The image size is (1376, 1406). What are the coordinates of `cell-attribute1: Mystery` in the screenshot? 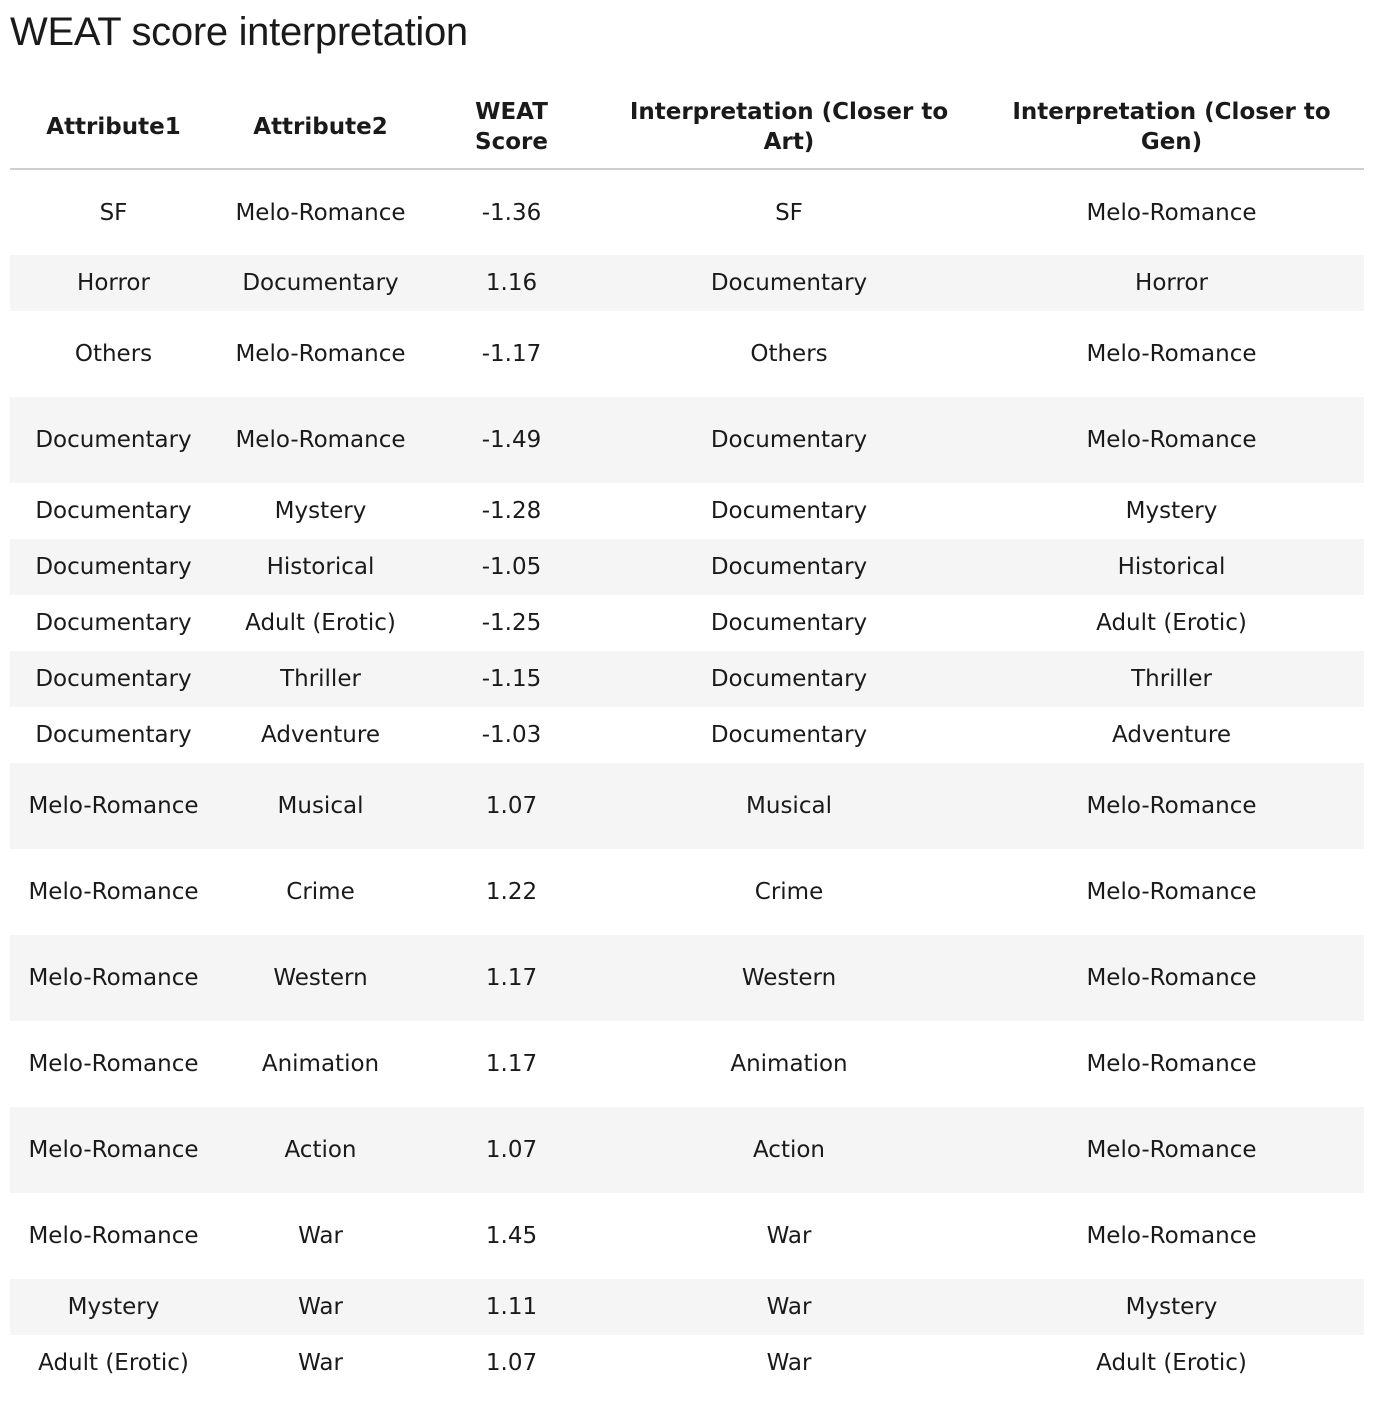 It's located at (113, 1307).